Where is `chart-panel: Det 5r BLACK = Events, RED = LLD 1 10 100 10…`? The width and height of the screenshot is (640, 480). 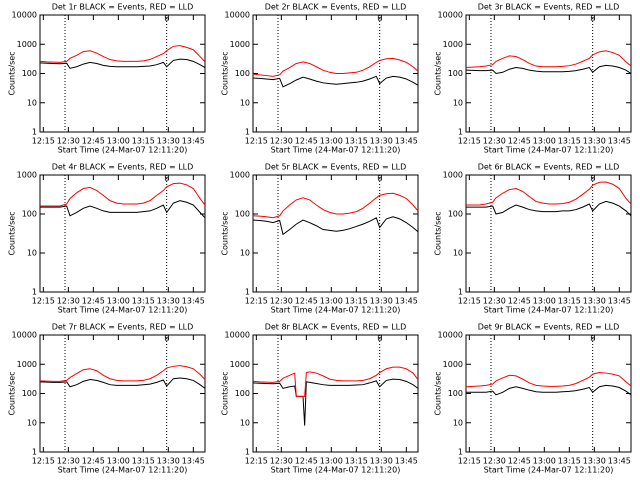
chart-panel: Det 5r BLACK = Events, RED = LLD 1 10 100 10… is located at coordinates (320, 239).